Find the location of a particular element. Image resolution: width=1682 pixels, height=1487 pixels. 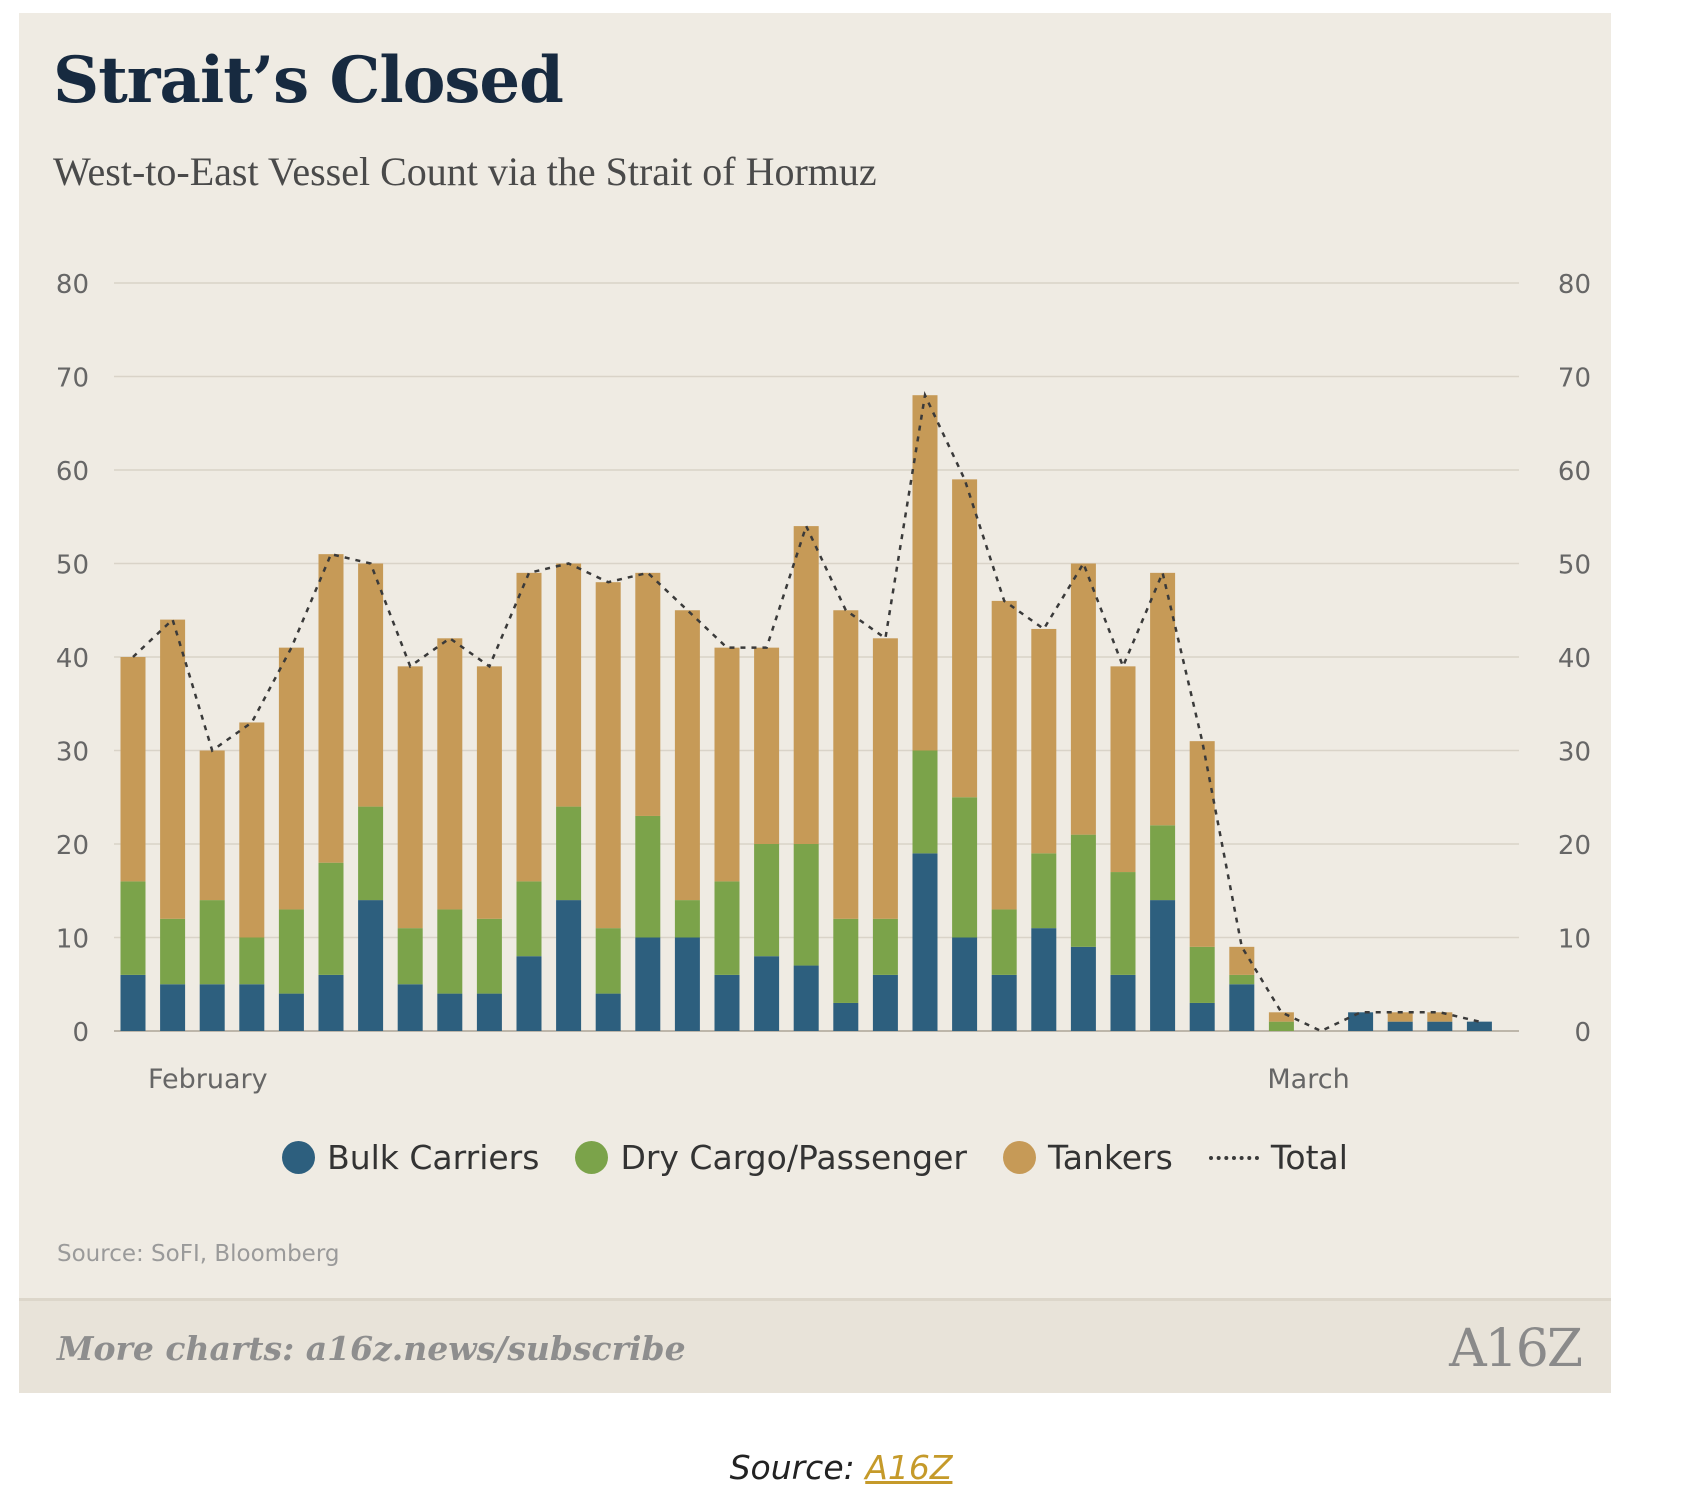

caption-source-link: A16Z is located at coordinates (909, 1467).